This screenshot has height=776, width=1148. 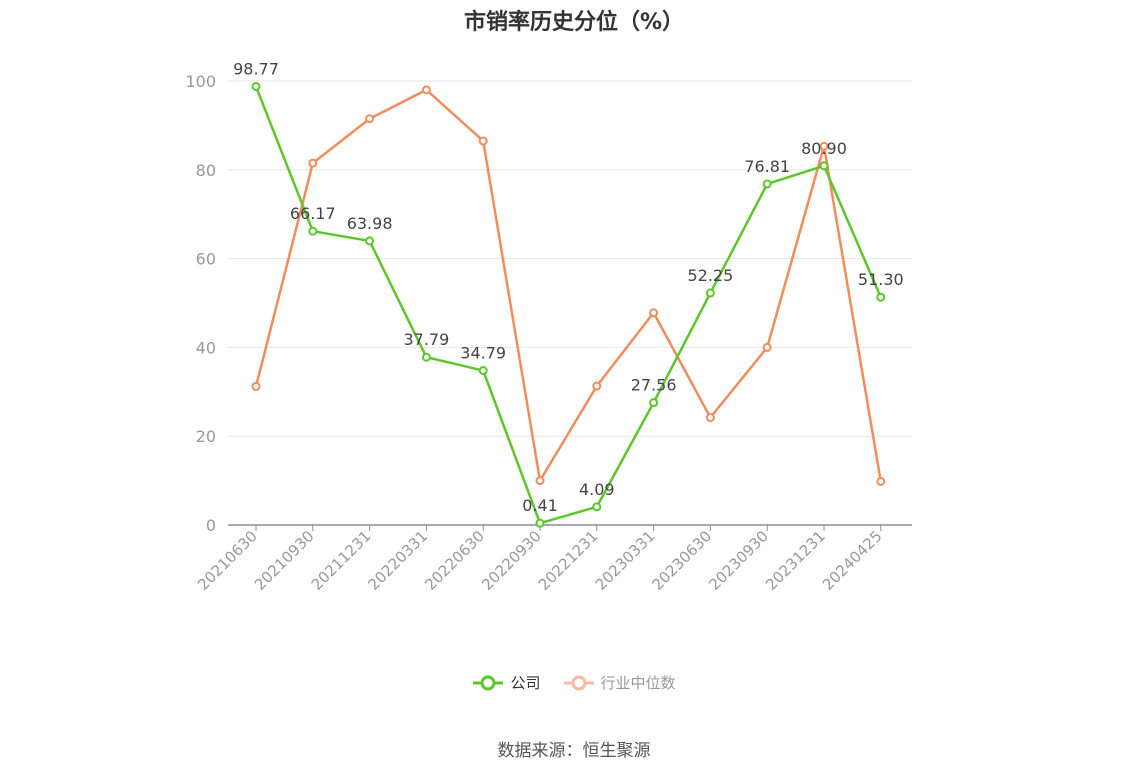 What do you see at coordinates (638, 683) in the screenshot?
I see `legend-industry-label: 行业中位数` at bounding box center [638, 683].